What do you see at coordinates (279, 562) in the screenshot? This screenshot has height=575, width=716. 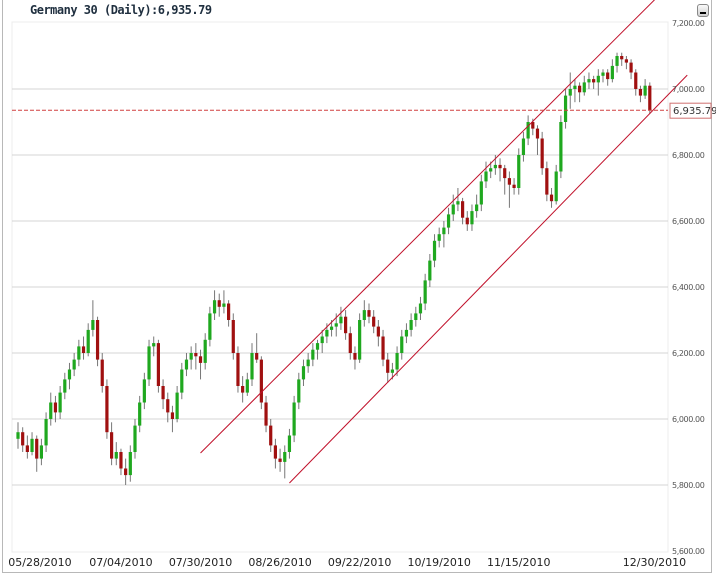 I see `x-tick-label: 08/26/2010` at bounding box center [279, 562].